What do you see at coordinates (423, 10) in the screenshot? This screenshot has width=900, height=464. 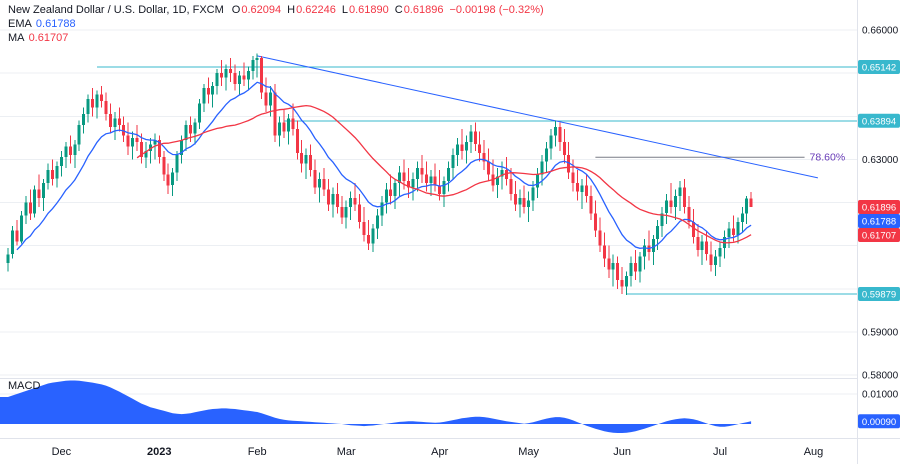 I see `close-value: 0.61896` at bounding box center [423, 10].